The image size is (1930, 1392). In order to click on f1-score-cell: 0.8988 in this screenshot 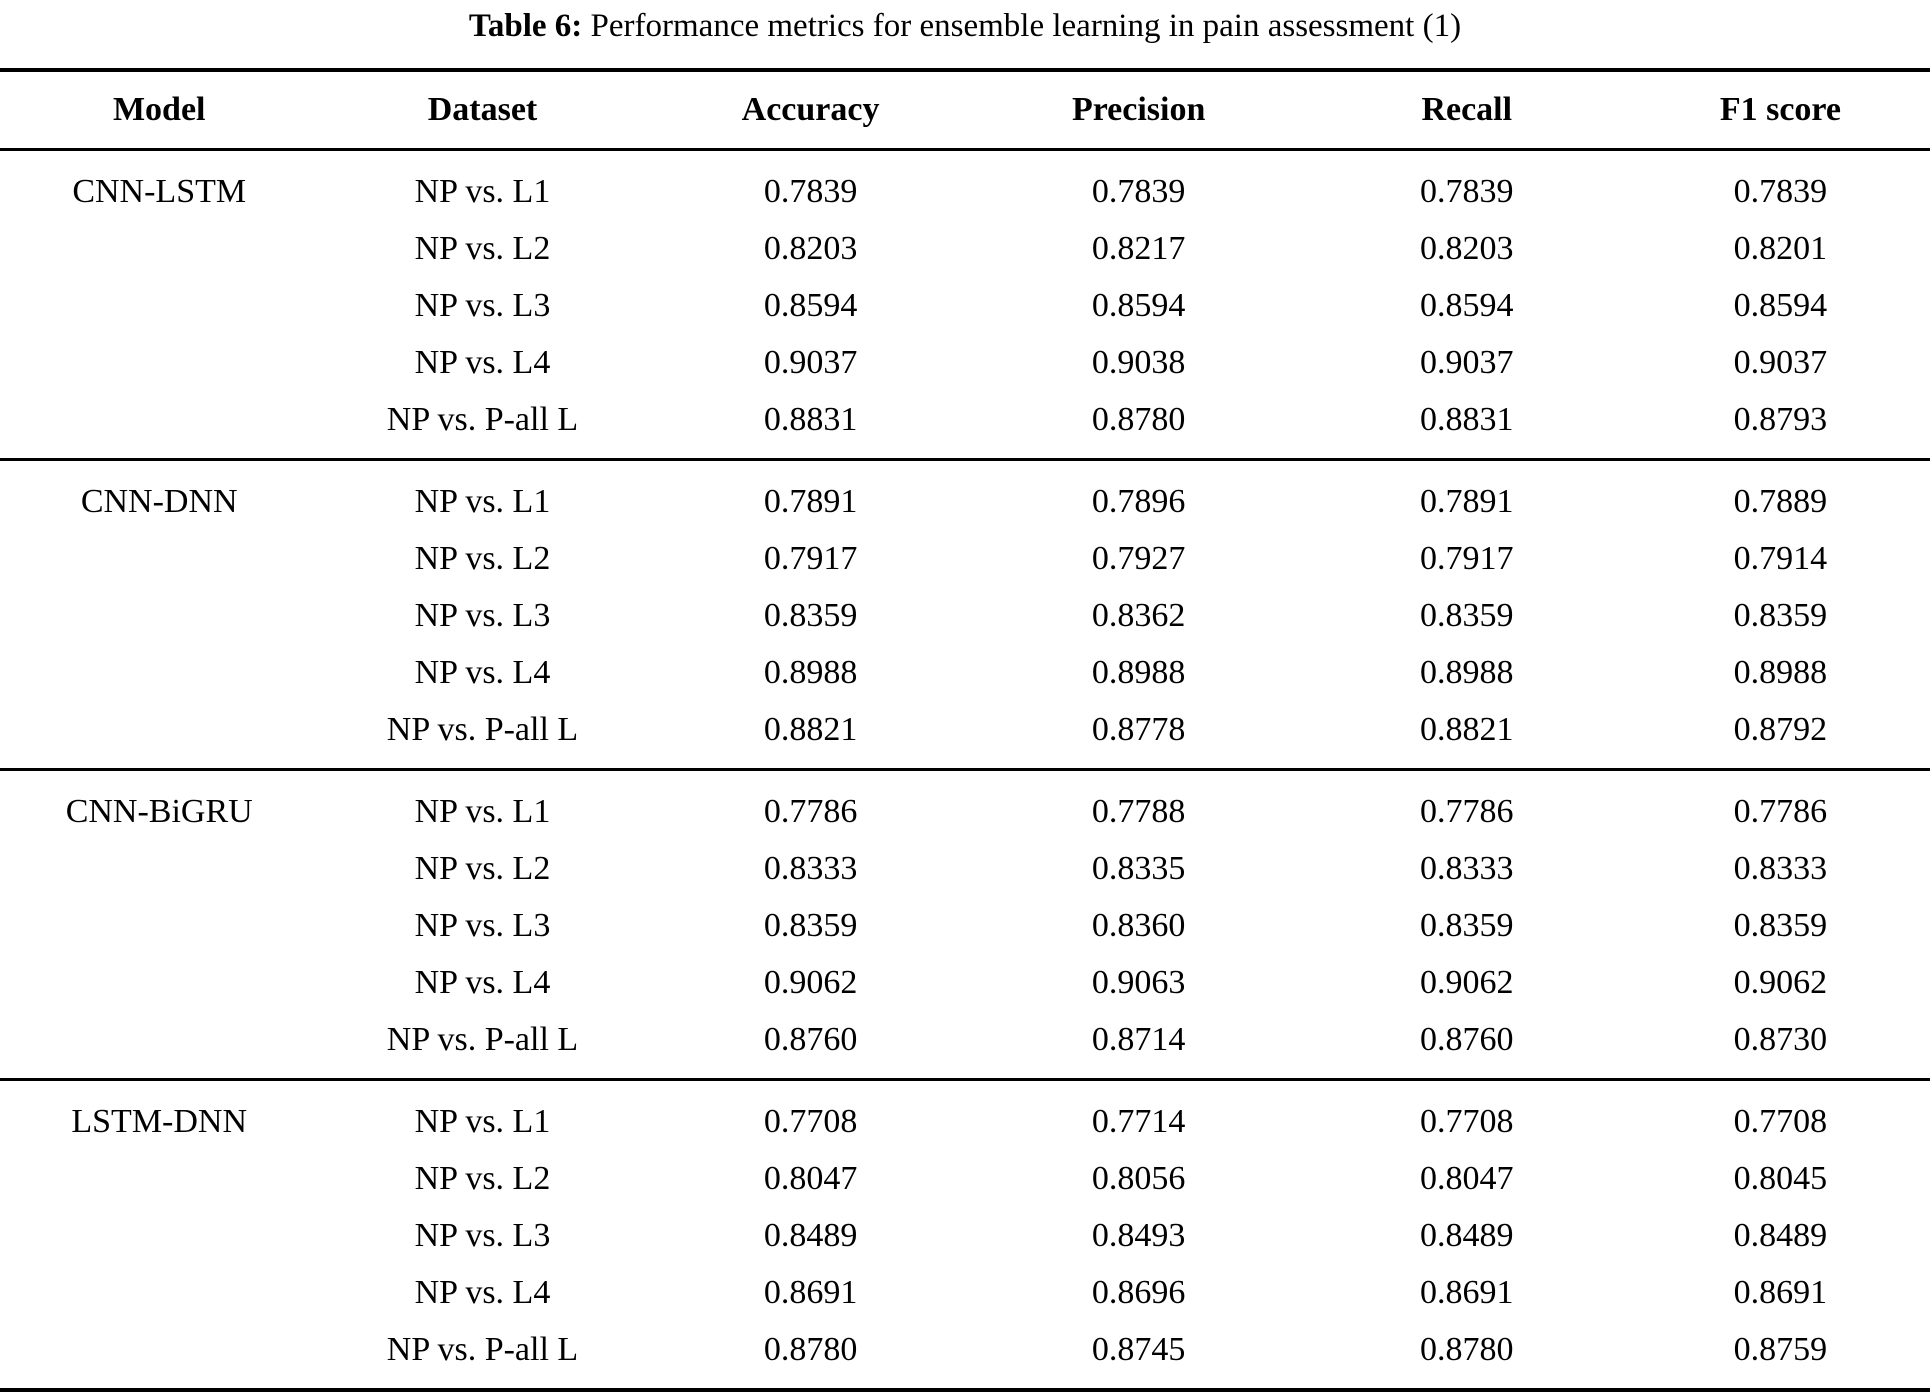, I will do `click(1780, 672)`.